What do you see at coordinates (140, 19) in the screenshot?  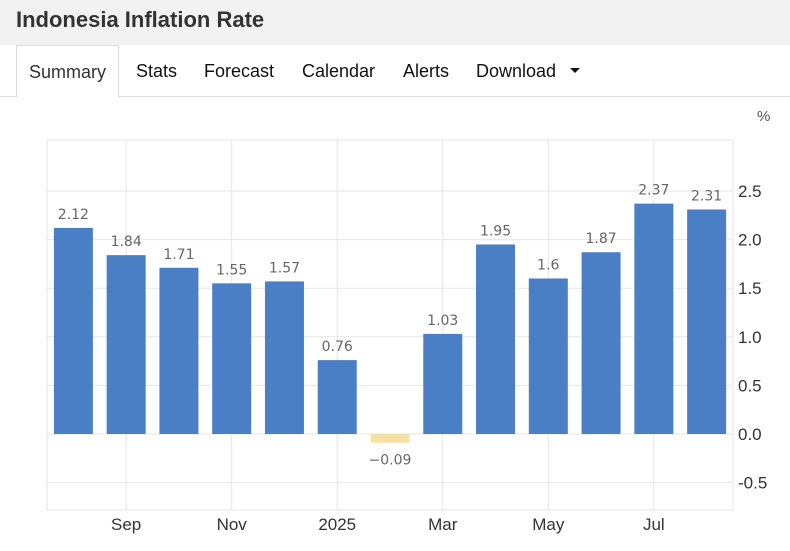 I see `page-title: Indonesia Inflation Rate` at bounding box center [140, 19].